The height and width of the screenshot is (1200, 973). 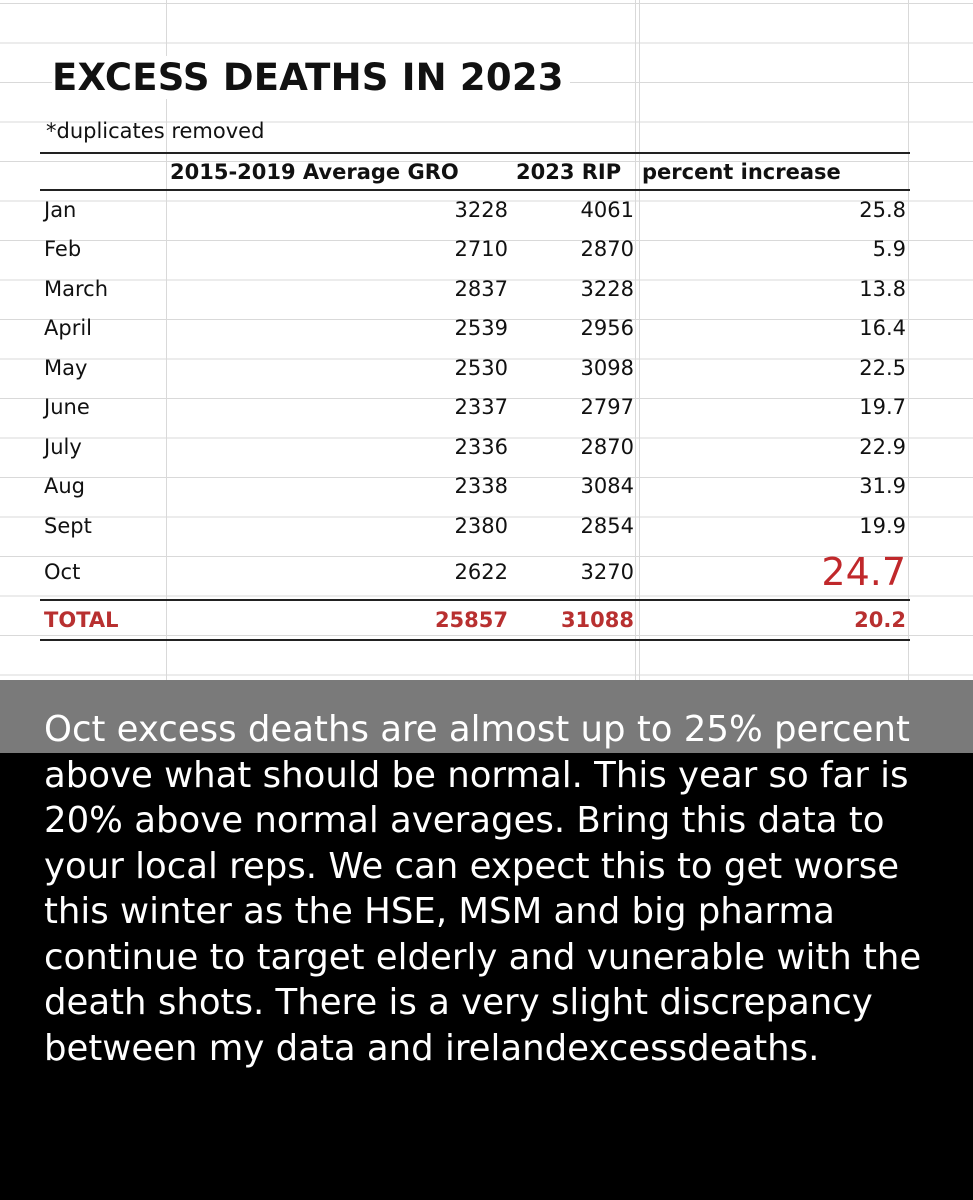 What do you see at coordinates (311, 77) in the screenshot?
I see `sheet-title: EXCESS DEATHS IN 2023` at bounding box center [311, 77].